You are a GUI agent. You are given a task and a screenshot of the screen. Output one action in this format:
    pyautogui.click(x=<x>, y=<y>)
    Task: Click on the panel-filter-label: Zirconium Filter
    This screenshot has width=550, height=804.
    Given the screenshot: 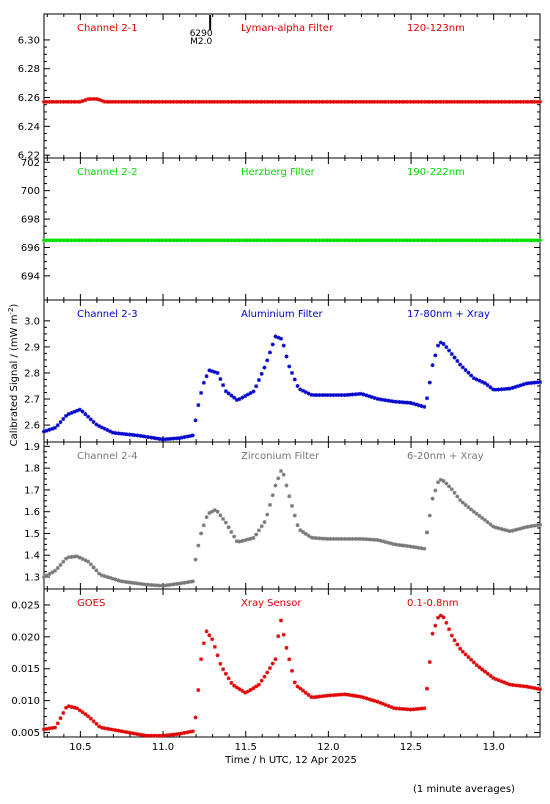 What is the action you would take?
    pyautogui.click(x=280, y=456)
    